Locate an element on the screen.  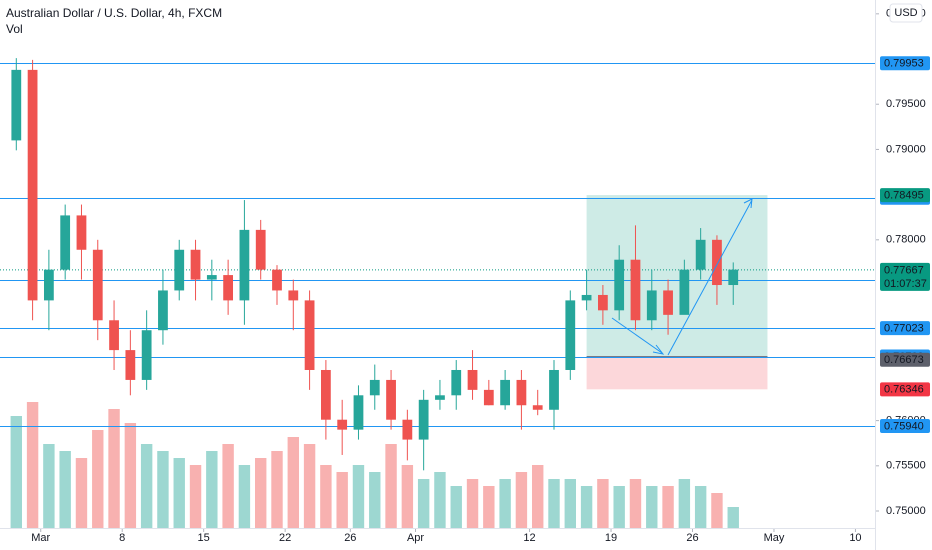
x-tick-label: 15 is located at coordinates (204, 538).